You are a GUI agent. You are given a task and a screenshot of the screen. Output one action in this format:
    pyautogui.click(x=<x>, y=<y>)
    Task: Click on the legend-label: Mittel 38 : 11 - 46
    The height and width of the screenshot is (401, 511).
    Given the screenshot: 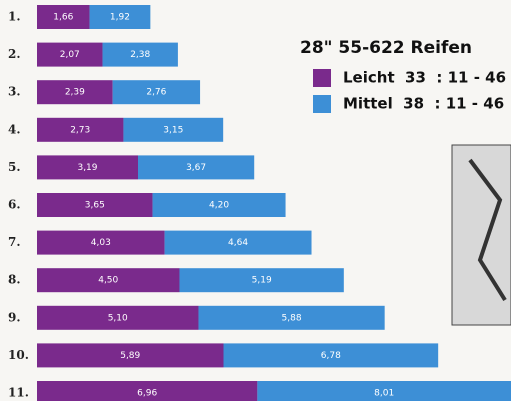 What is the action you would take?
    pyautogui.click(x=423, y=104)
    